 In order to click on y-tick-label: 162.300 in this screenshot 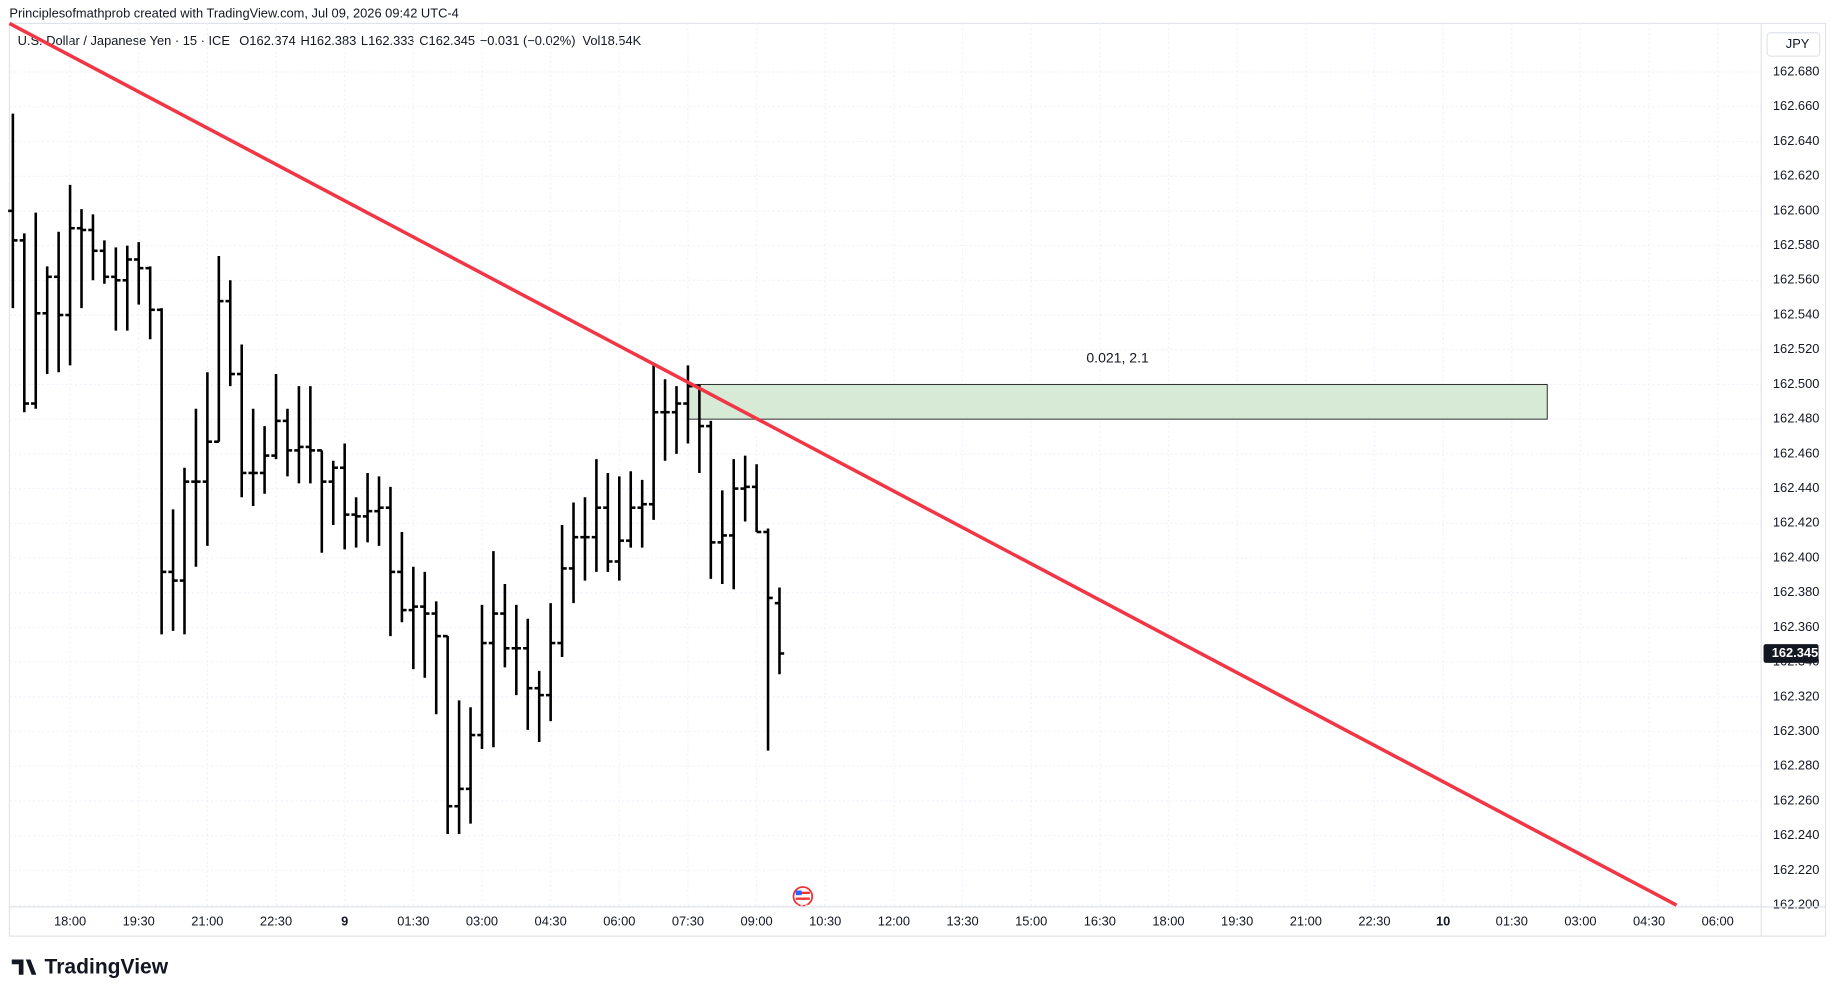, I will do `click(1796, 730)`.